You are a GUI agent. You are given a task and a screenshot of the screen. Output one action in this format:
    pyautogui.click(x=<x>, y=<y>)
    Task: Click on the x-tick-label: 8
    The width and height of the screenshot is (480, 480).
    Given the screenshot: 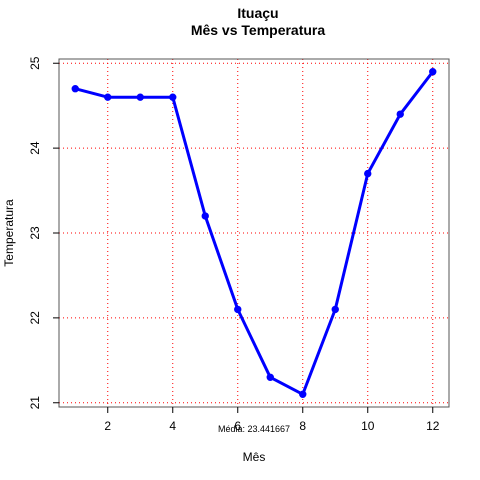 What is the action you would take?
    pyautogui.click(x=302, y=426)
    